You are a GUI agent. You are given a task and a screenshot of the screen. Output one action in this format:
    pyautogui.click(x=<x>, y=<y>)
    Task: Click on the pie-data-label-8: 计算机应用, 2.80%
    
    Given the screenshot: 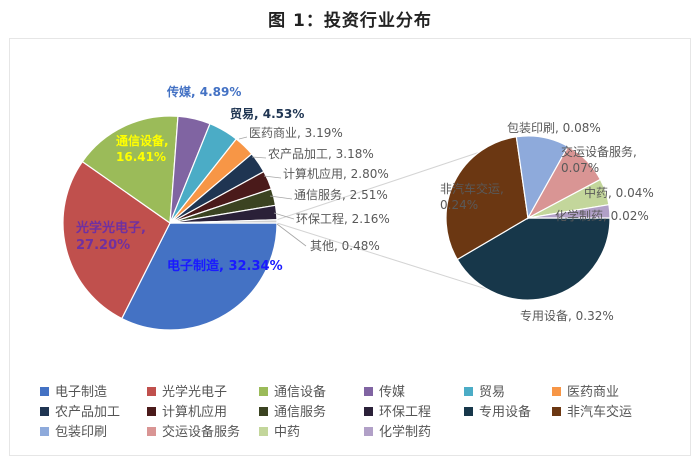 What is the action you would take?
    pyautogui.click(x=336, y=173)
    